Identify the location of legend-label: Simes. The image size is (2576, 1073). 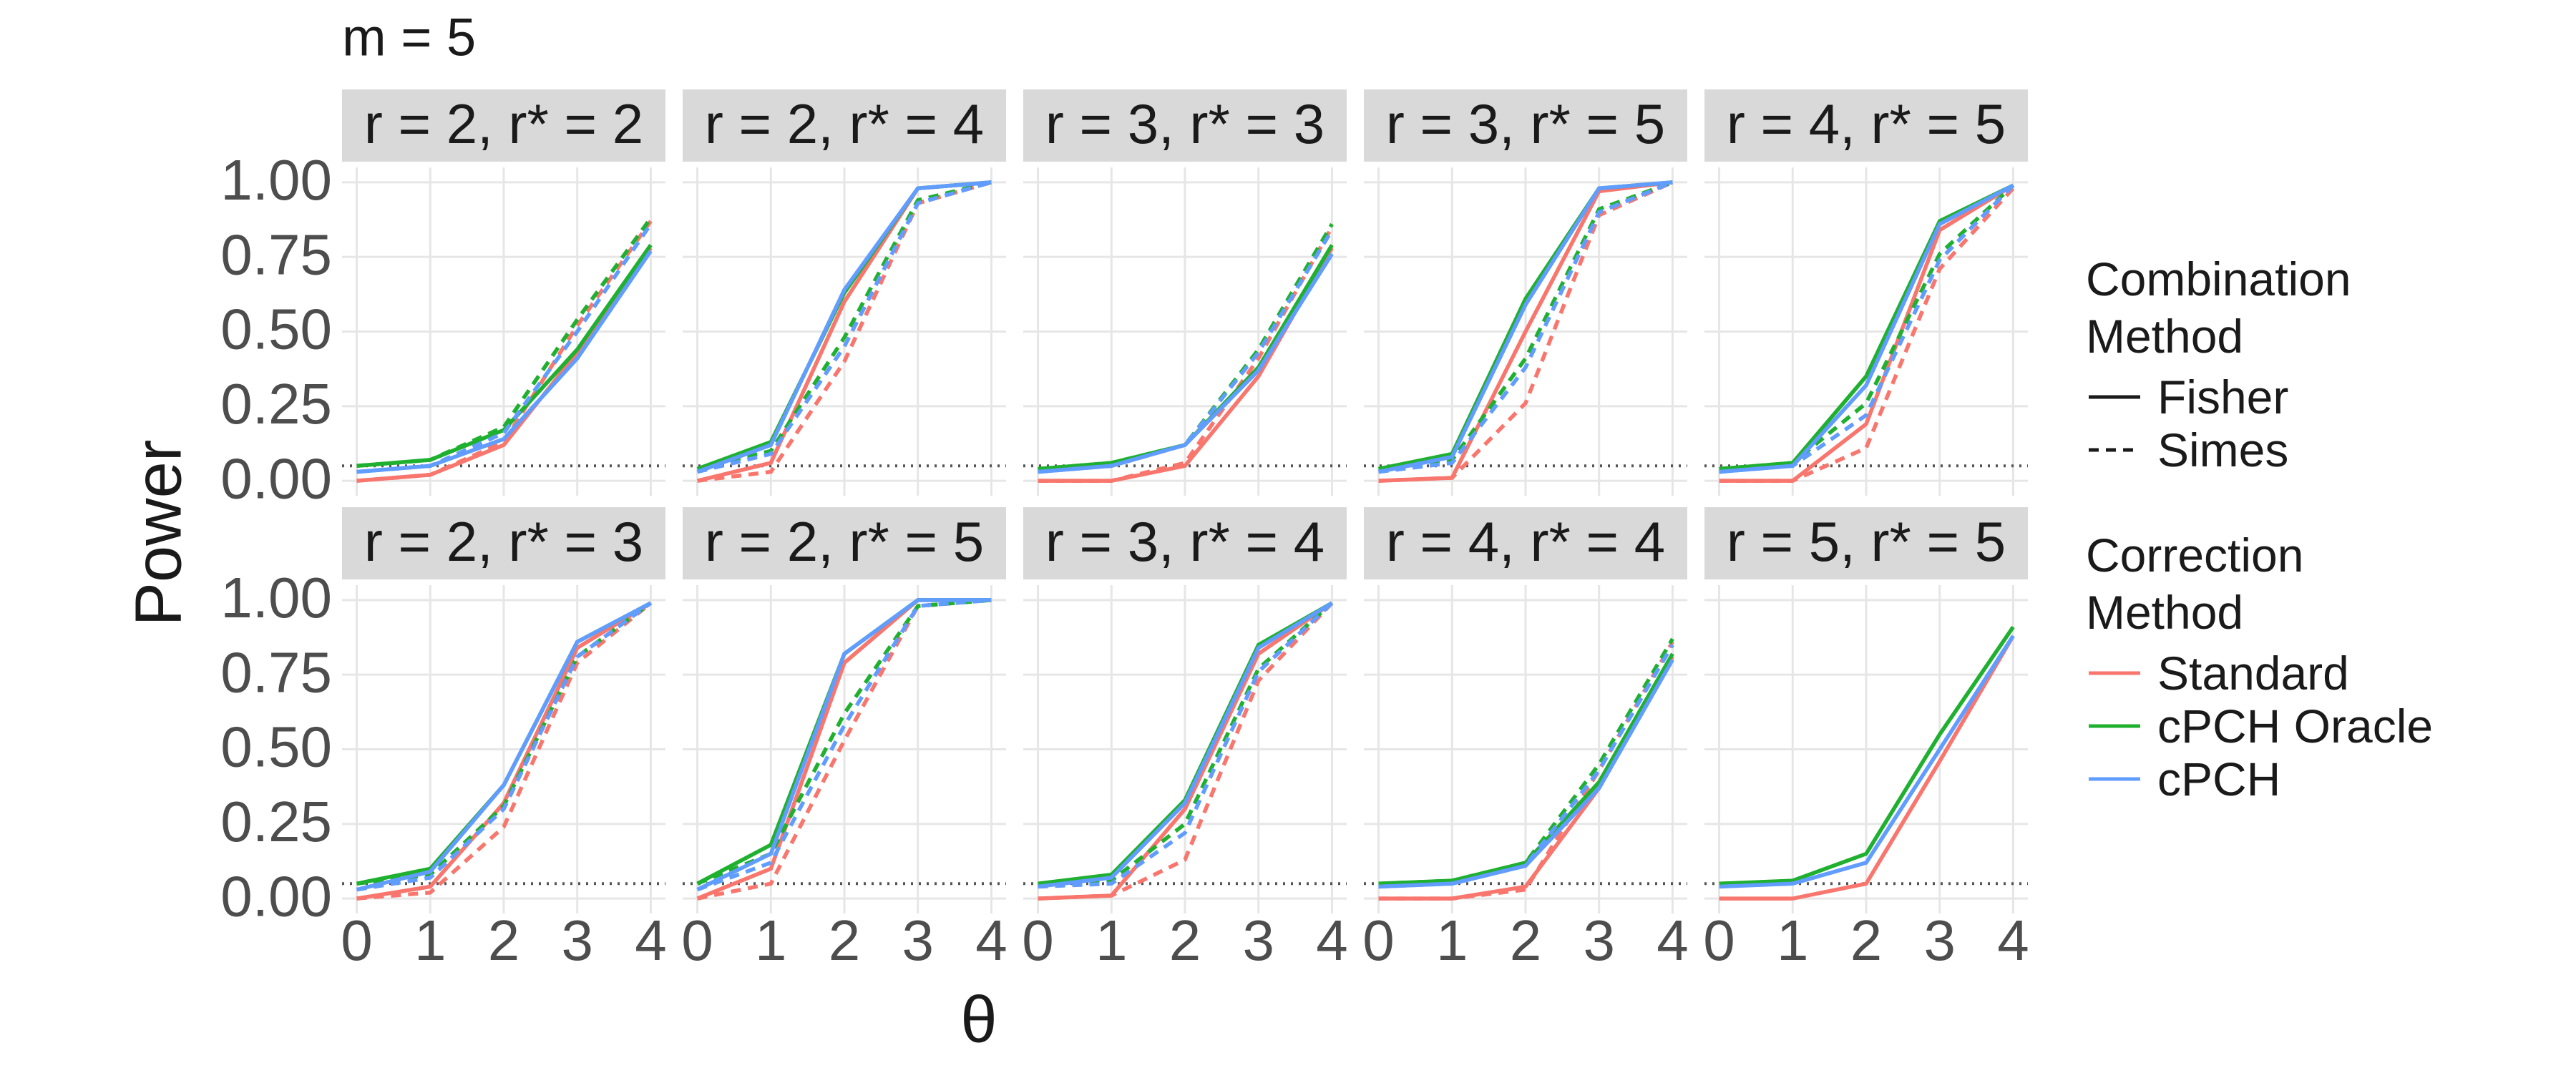
(2223, 449).